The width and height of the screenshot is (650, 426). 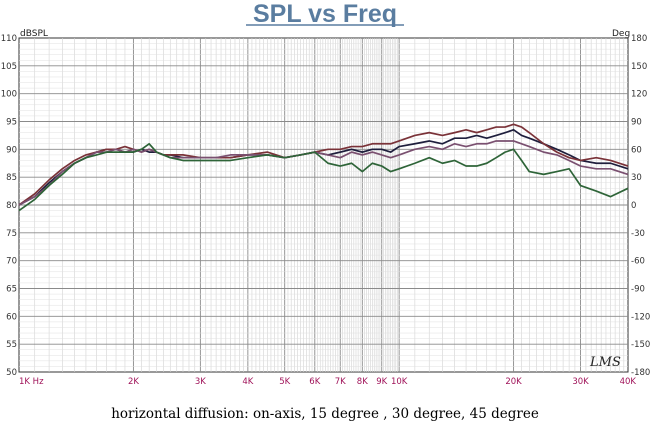 I want to click on y-tick-label: 60, so click(x=11, y=317).